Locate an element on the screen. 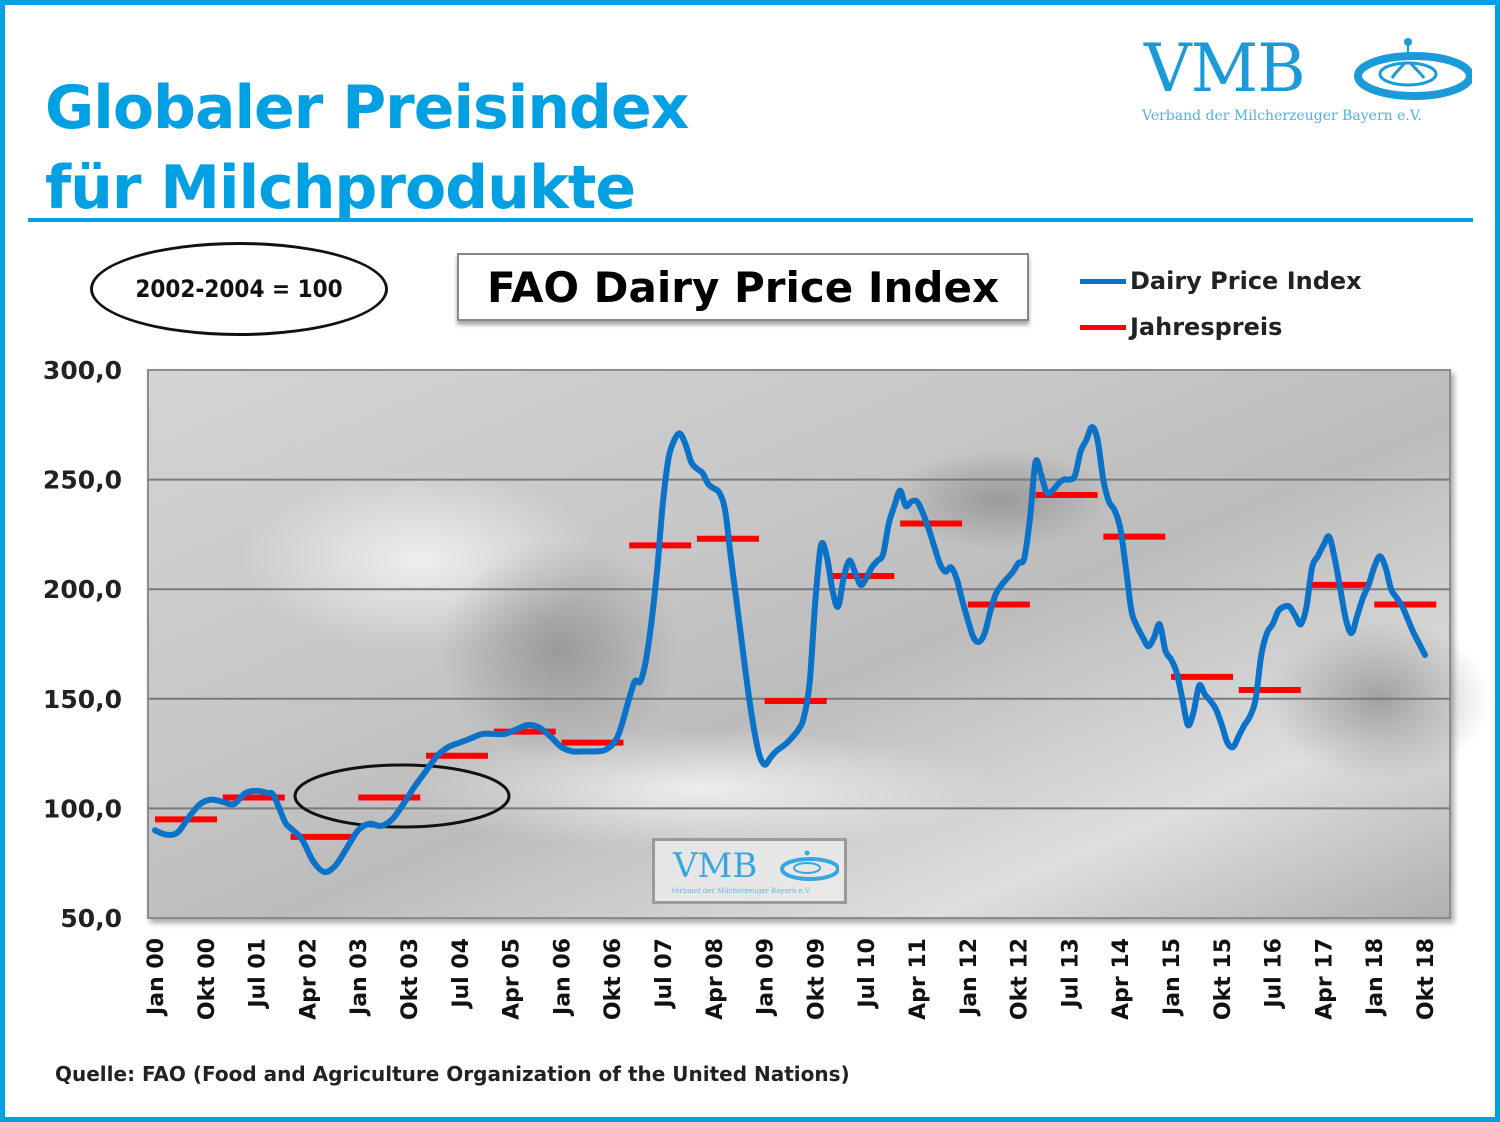 Image resolution: width=1500 pixels, height=1122 pixels. title-line-1: Globaler Preisindex is located at coordinates (367, 108).